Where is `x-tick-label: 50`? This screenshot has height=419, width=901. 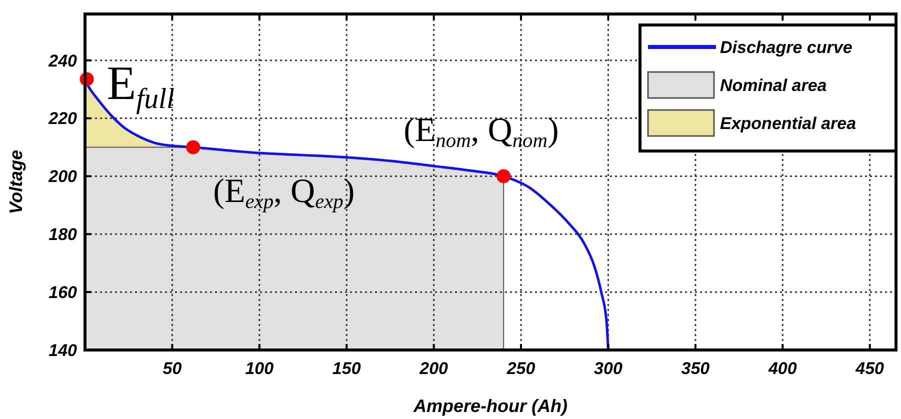
x-tick-label: 50 is located at coordinates (172, 368).